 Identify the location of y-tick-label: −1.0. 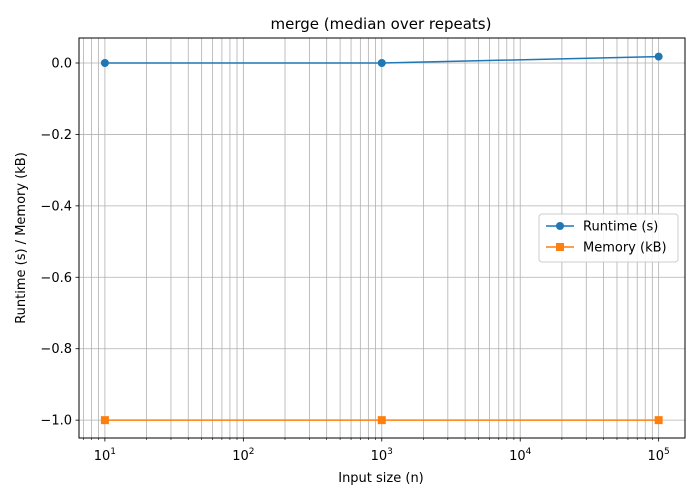
(56, 421).